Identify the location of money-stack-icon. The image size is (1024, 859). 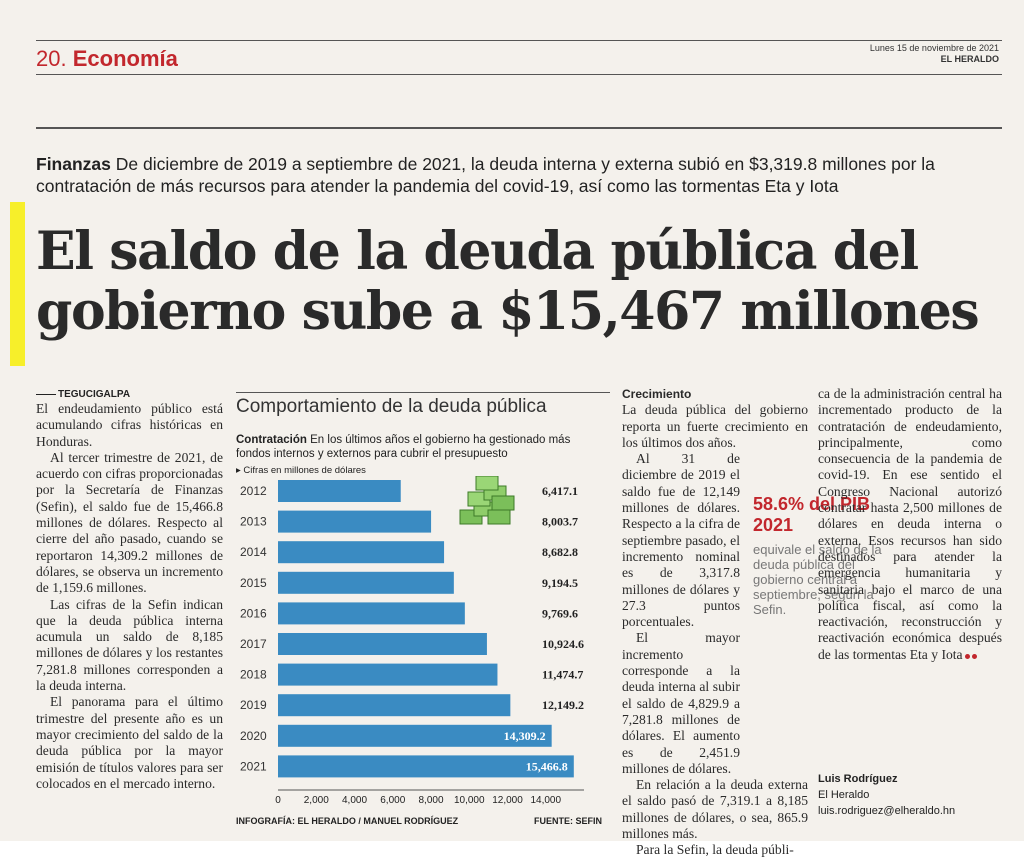
(487, 500).